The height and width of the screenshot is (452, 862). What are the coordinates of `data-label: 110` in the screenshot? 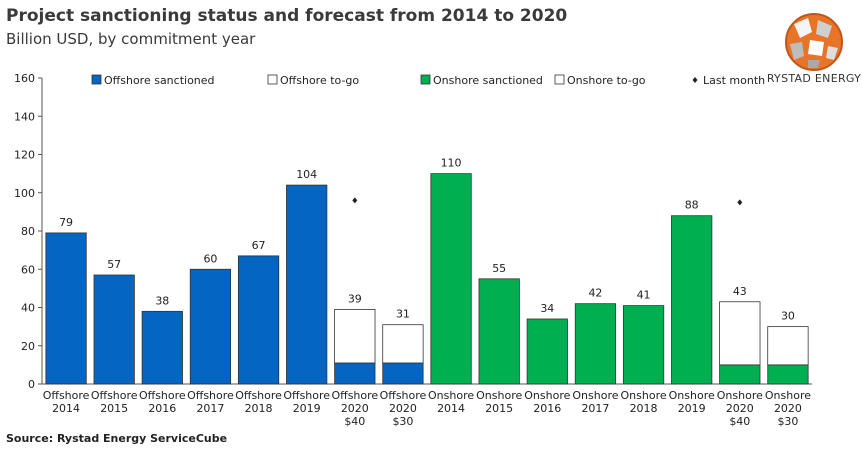 It's located at (451, 163).